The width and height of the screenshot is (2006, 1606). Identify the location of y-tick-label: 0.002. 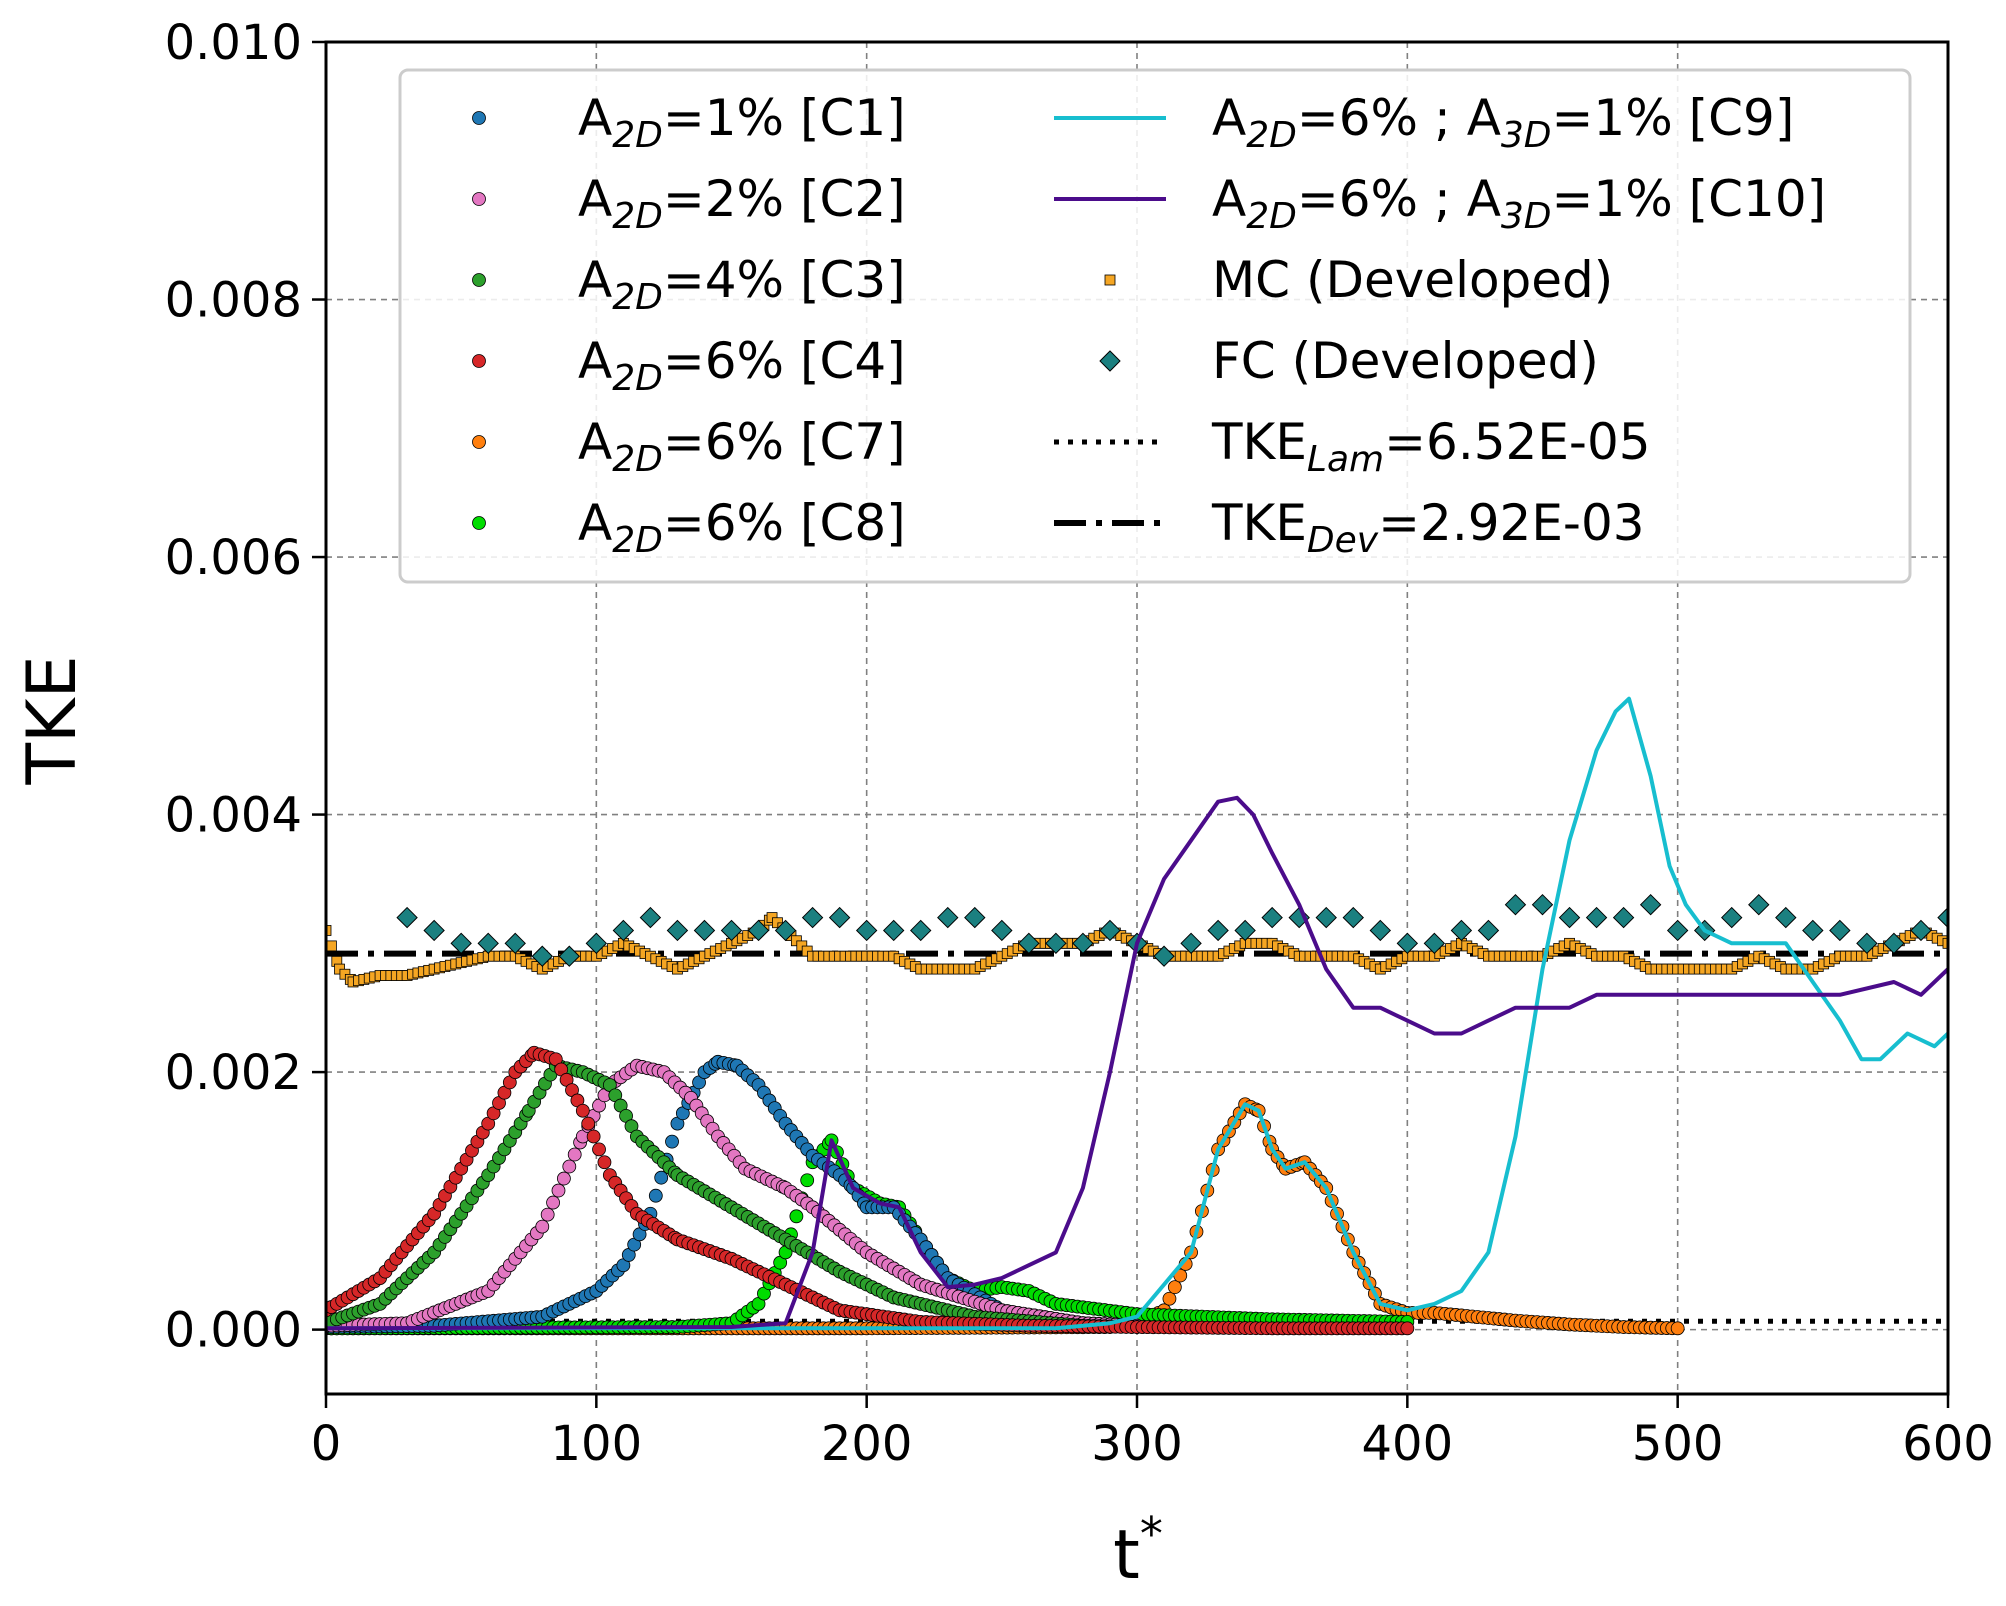
(233, 1073).